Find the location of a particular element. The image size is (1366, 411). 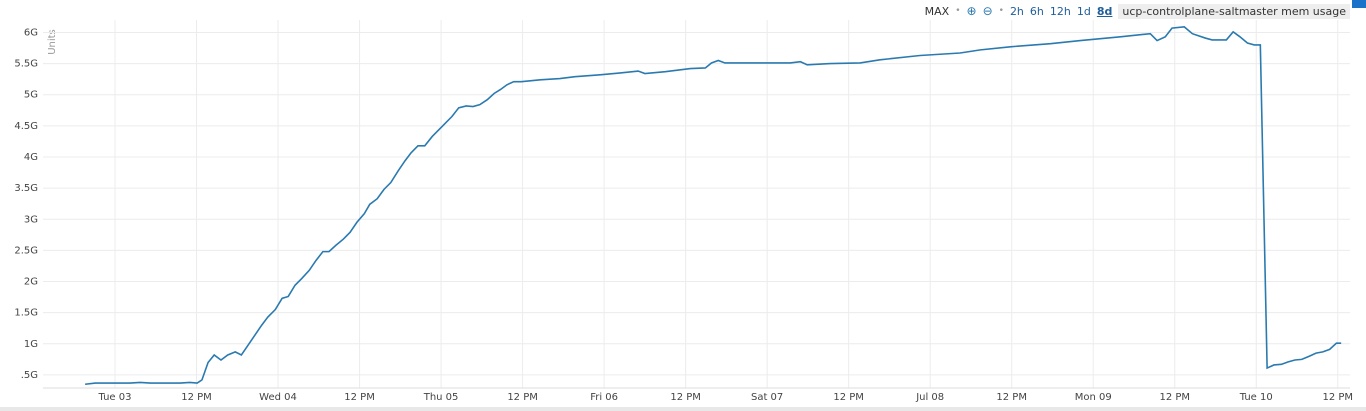

y-tick-label: 5.5G is located at coordinates (26, 64).